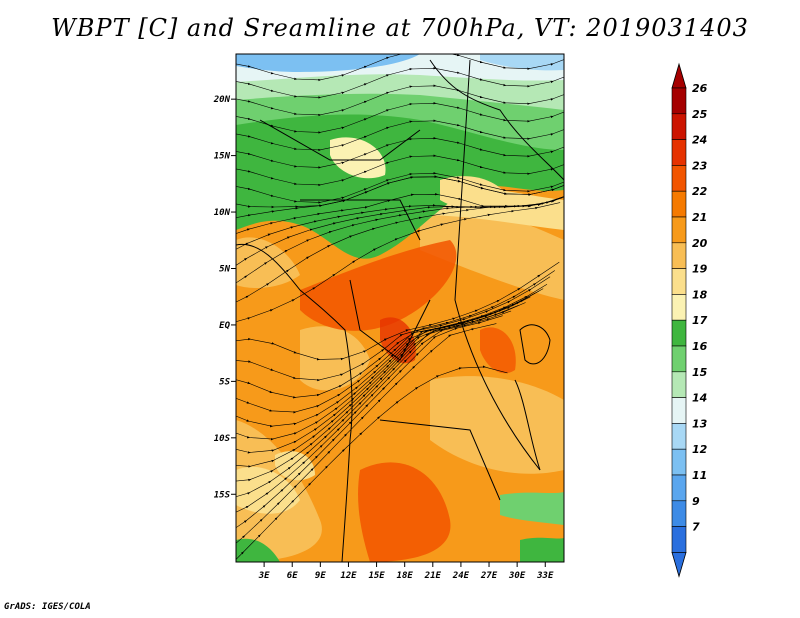  What do you see at coordinates (372, 462) in the screenshot?
I see `streamline` at bounding box center [372, 462].